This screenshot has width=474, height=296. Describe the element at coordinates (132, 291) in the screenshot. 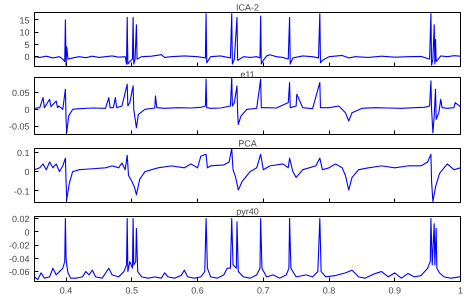

I see `x-tick-label: 0.5` at that location.